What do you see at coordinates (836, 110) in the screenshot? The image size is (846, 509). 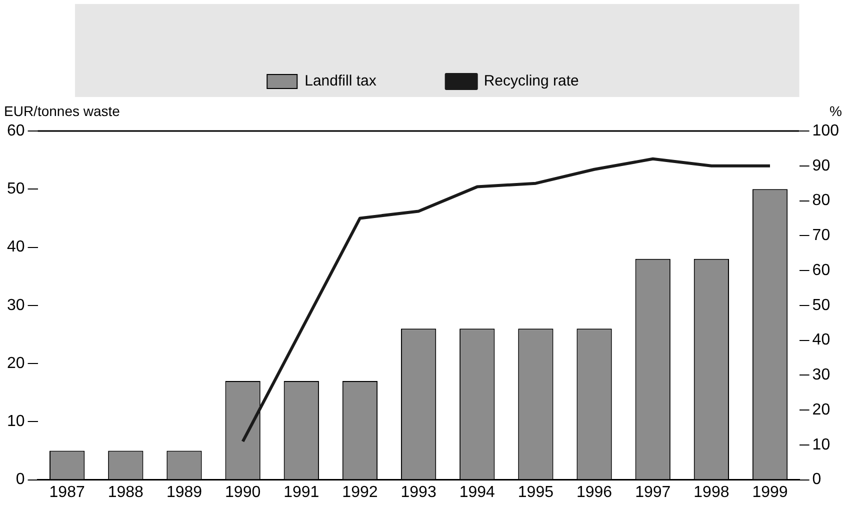 I see `y2-axis-title: %` at bounding box center [836, 110].